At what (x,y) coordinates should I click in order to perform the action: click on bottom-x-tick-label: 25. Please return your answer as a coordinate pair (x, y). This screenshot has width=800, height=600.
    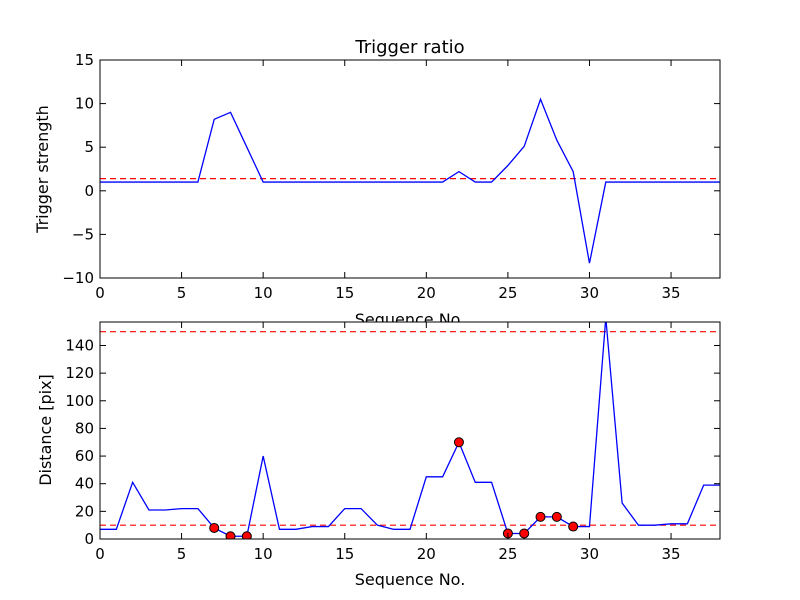
    Looking at the image, I should click on (507, 554).